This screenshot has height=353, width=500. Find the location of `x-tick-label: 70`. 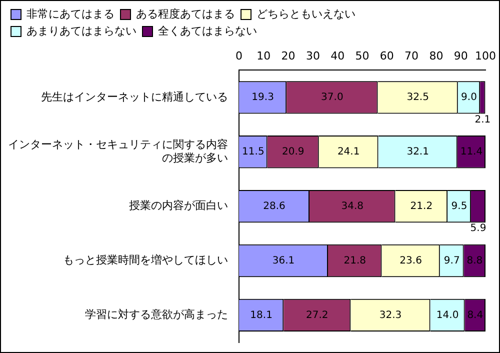

x-tick-label: 70 is located at coordinates (411, 55).